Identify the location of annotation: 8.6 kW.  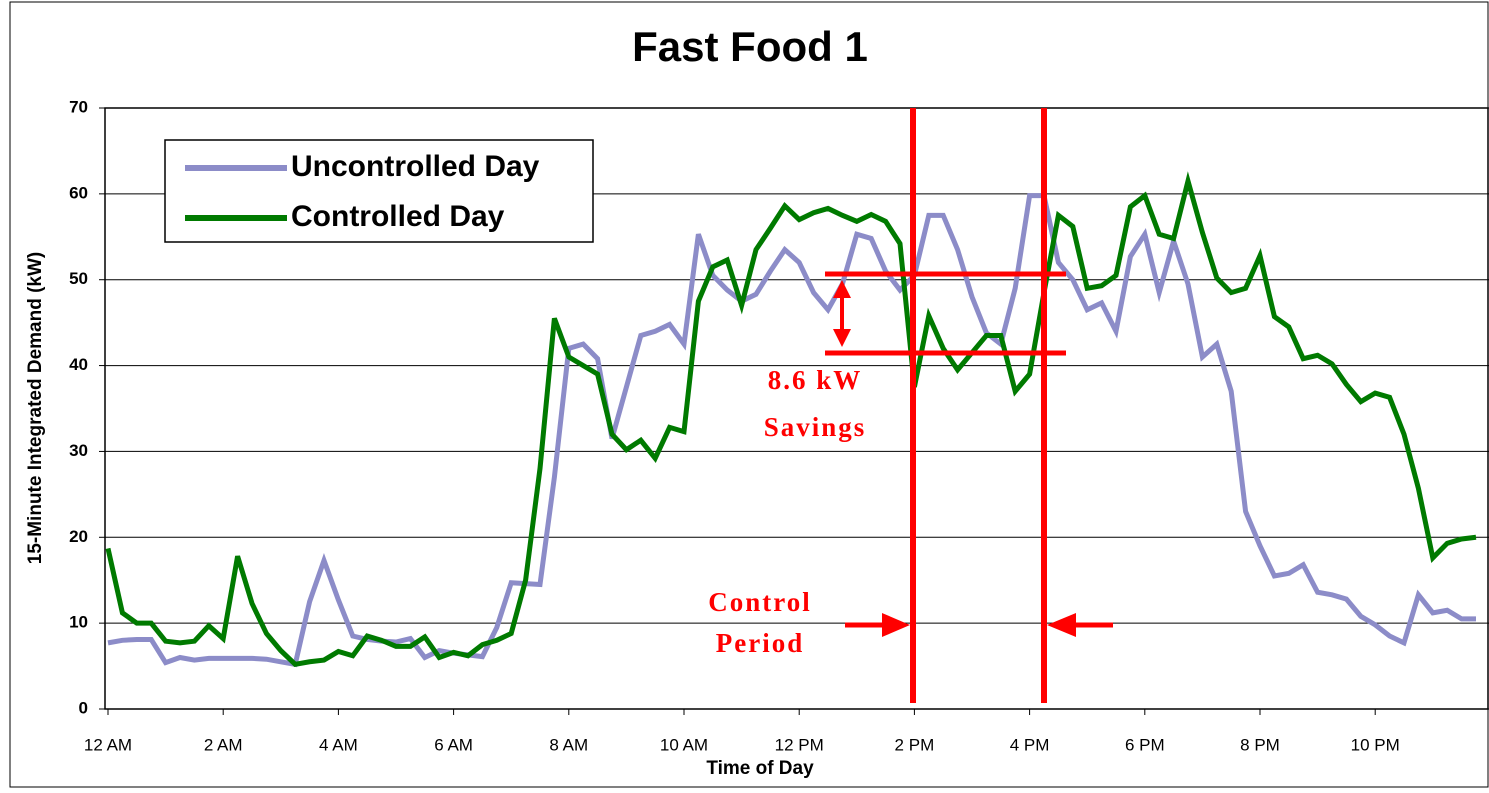
(815, 380).